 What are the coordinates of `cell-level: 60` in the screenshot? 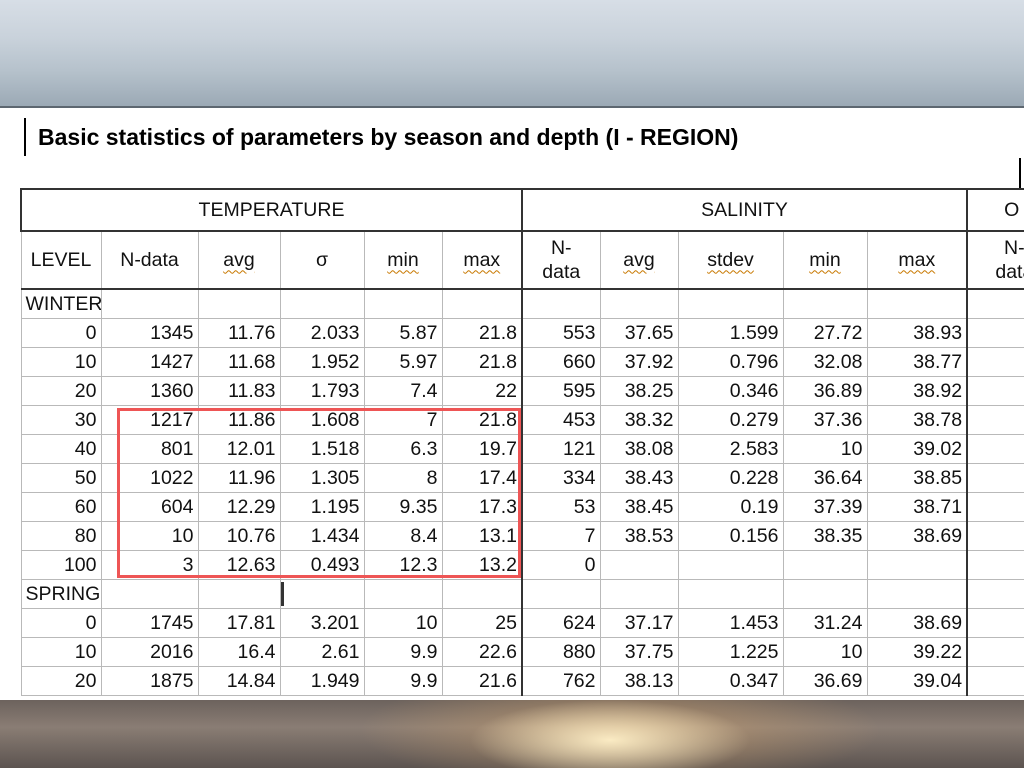 It's located at (61, 507).